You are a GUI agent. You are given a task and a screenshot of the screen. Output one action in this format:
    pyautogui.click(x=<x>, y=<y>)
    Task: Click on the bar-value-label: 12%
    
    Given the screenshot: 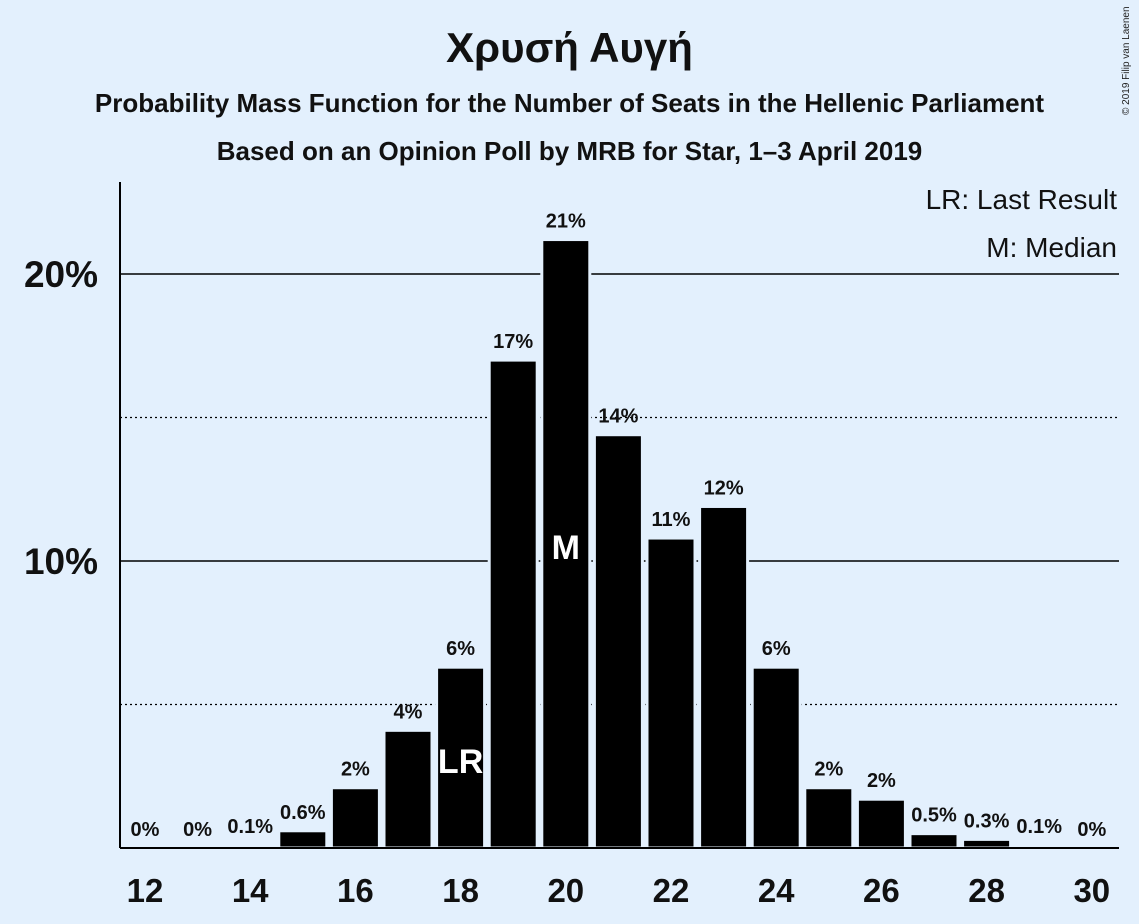 What is the action you would take?
    pyautogui.click(x=724, y=488)
    